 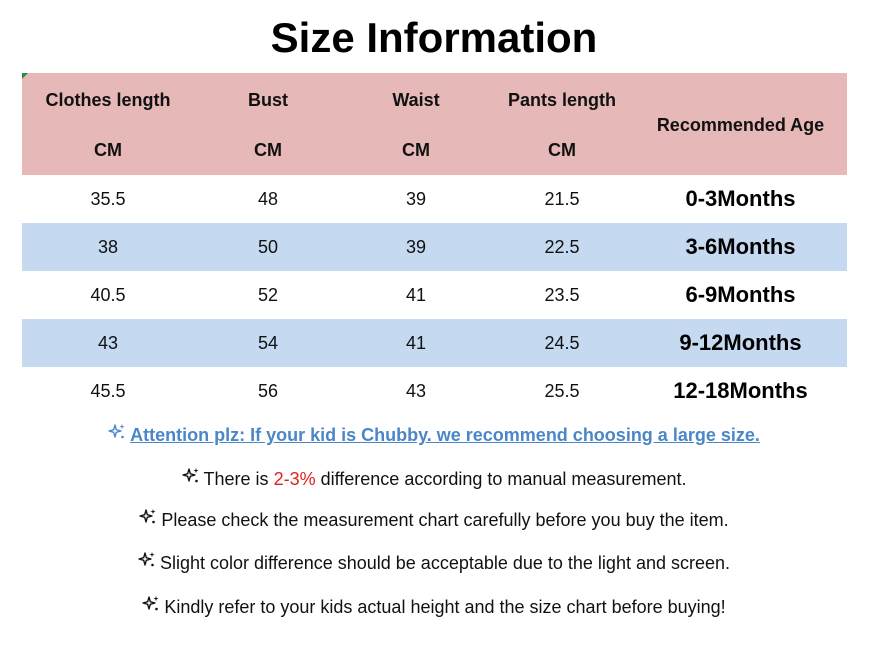 What do you see at coordinates (434, 199) in the screenshot?
I see `table-row: 35.5 48 39 21.5 0-3Months` at bounding box center [434, 199].